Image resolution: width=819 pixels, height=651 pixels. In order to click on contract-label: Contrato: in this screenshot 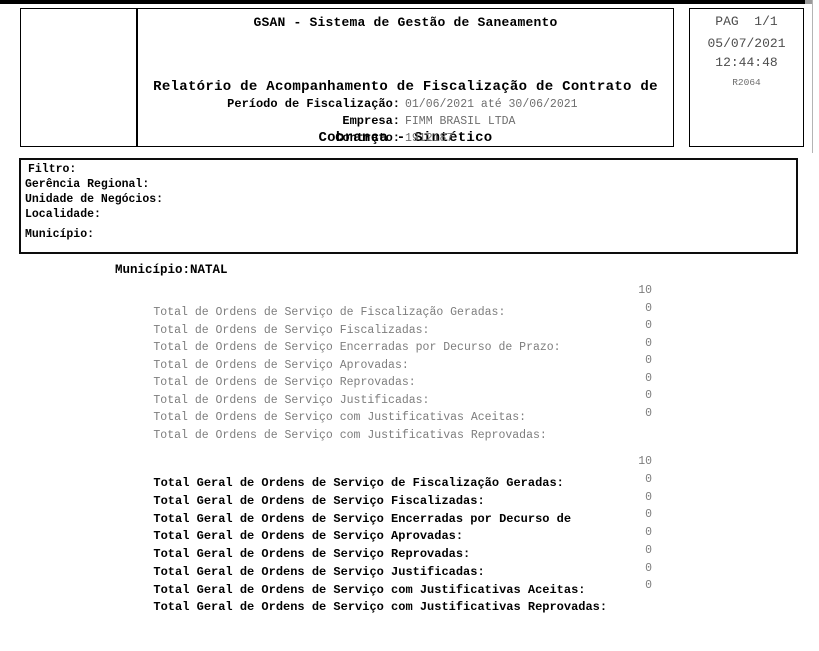, I will do `click(367, 138)`.